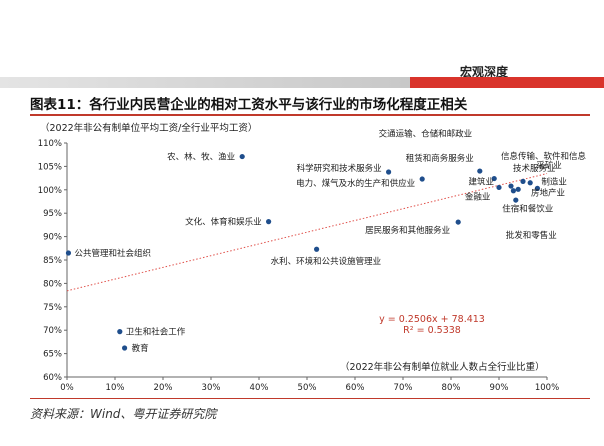 This screenshot has width=604, height=446. I want to click on point-label: 科学研究和技术服务业, so click(339, 168).